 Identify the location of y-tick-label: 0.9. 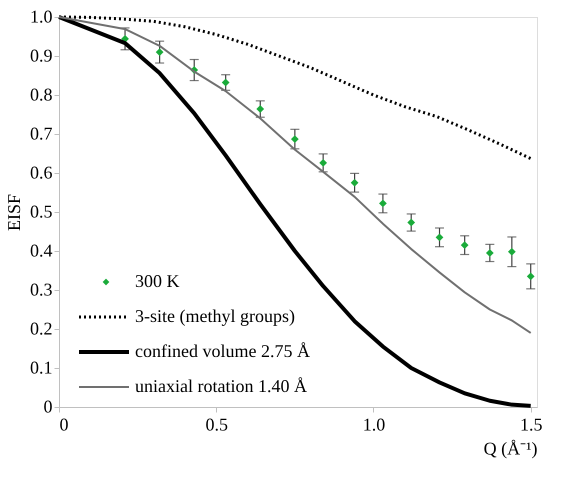
(41, 56).